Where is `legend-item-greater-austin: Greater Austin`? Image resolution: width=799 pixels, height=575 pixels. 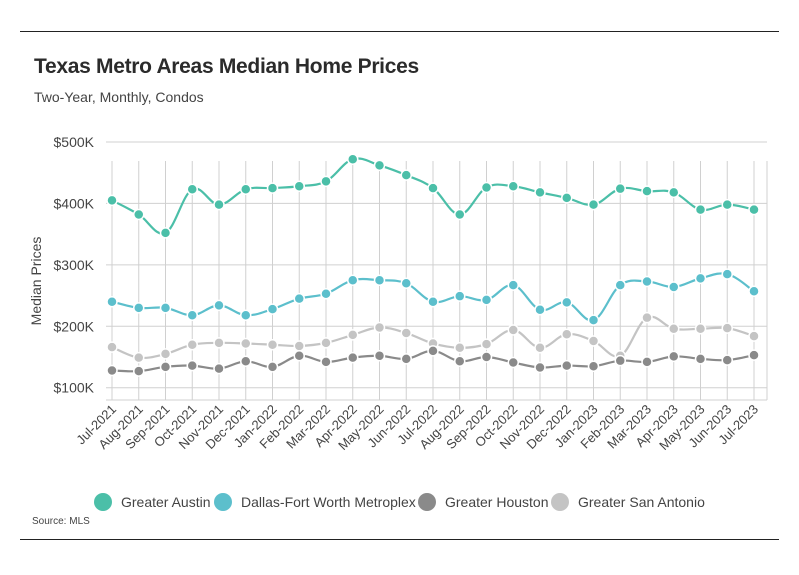
legend-item-greater-austin: Greater Austin is located at coordinates (152, 502).